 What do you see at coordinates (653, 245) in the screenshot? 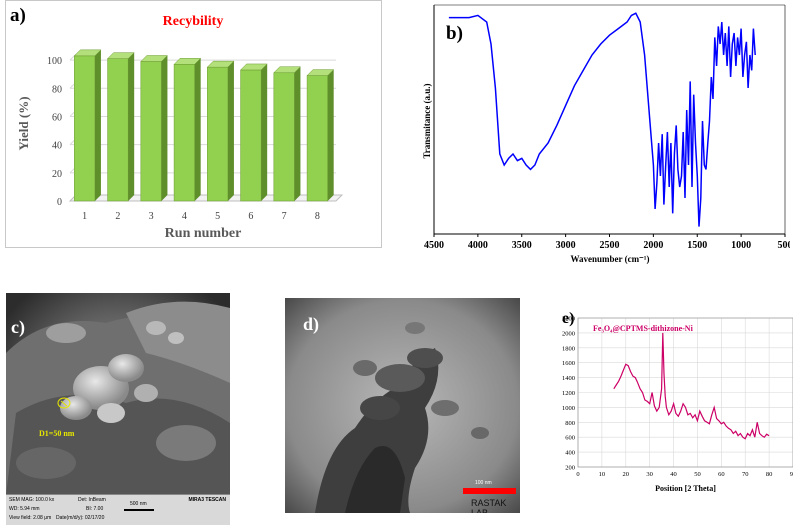
I see `x-tick-label: 2000` at bounding box center [653, 245].